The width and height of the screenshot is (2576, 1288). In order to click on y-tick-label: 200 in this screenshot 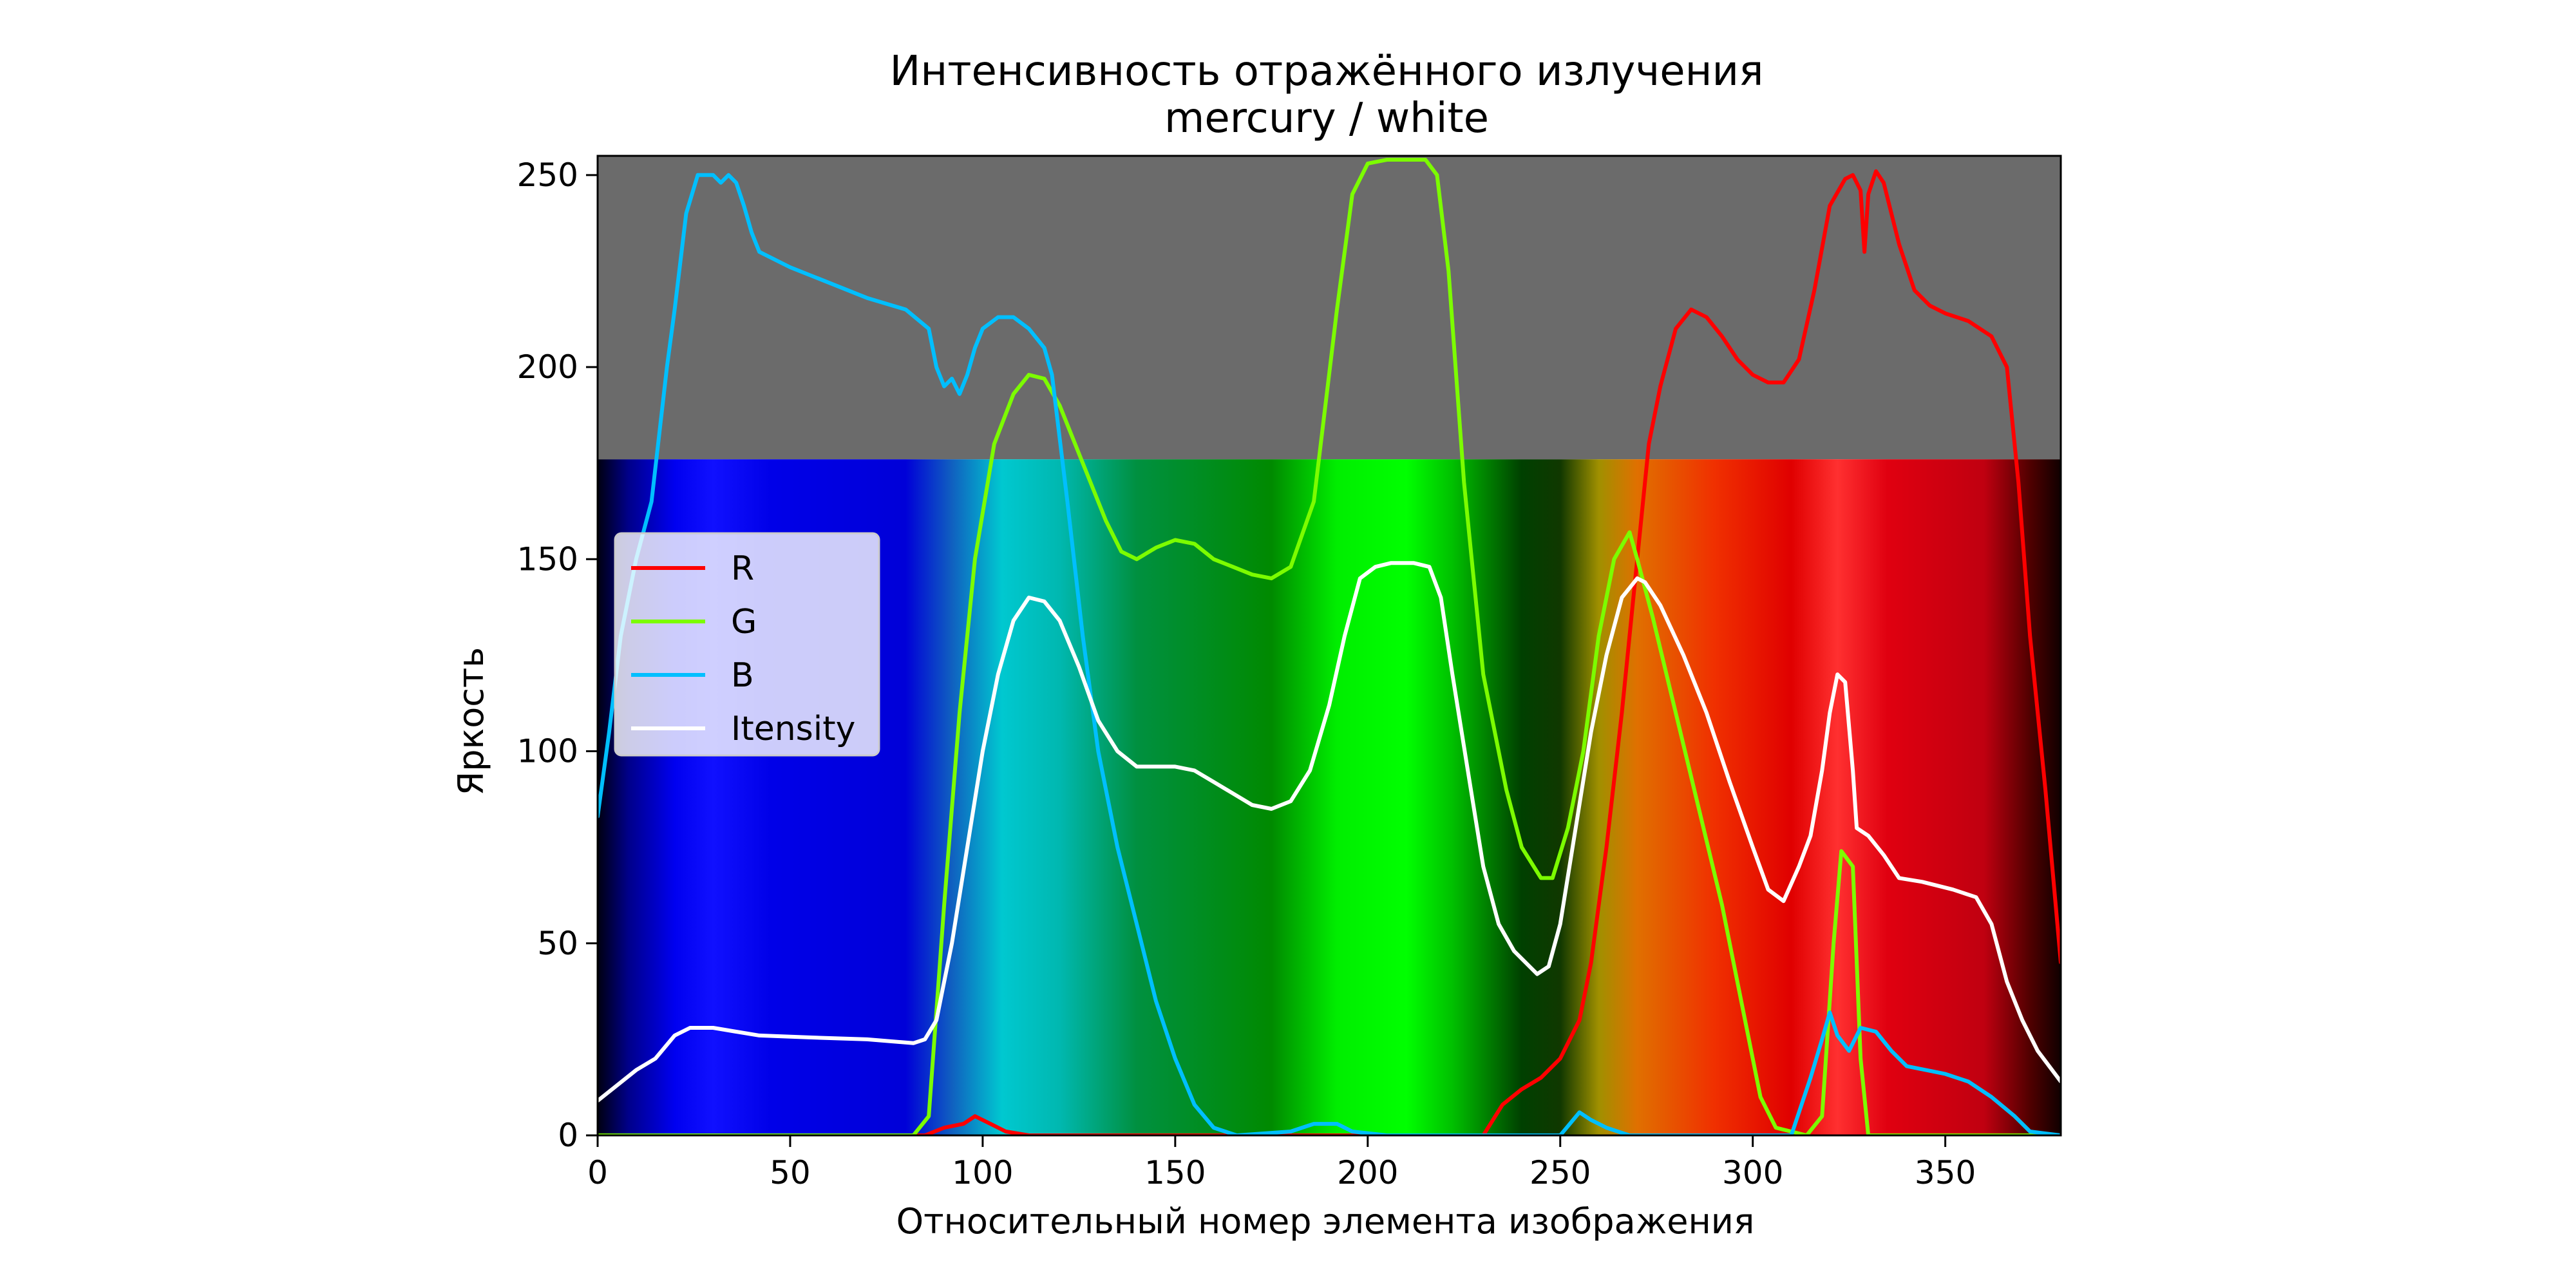, I will do `click(547, 367)`.